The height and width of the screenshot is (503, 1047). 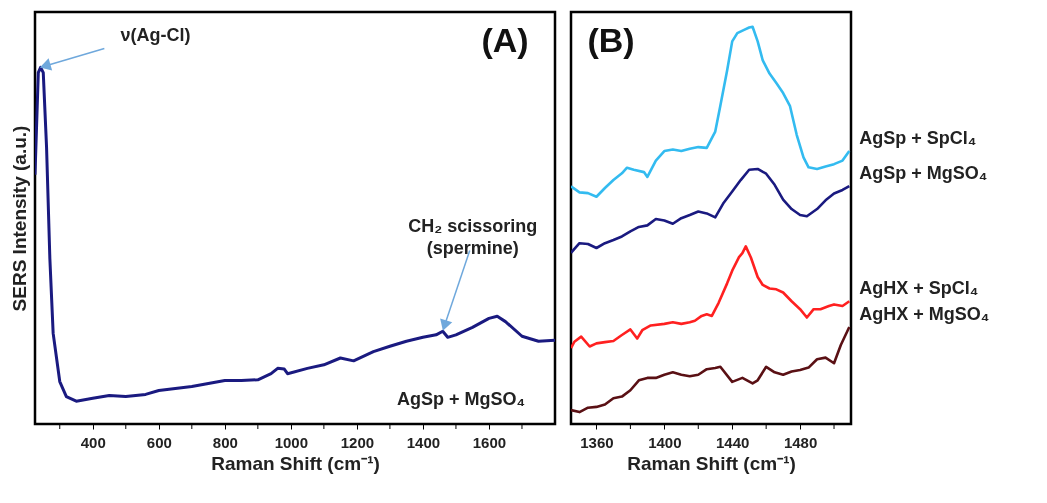 I want to click on x-tick-label: 1200, so click(x=357, y=442).